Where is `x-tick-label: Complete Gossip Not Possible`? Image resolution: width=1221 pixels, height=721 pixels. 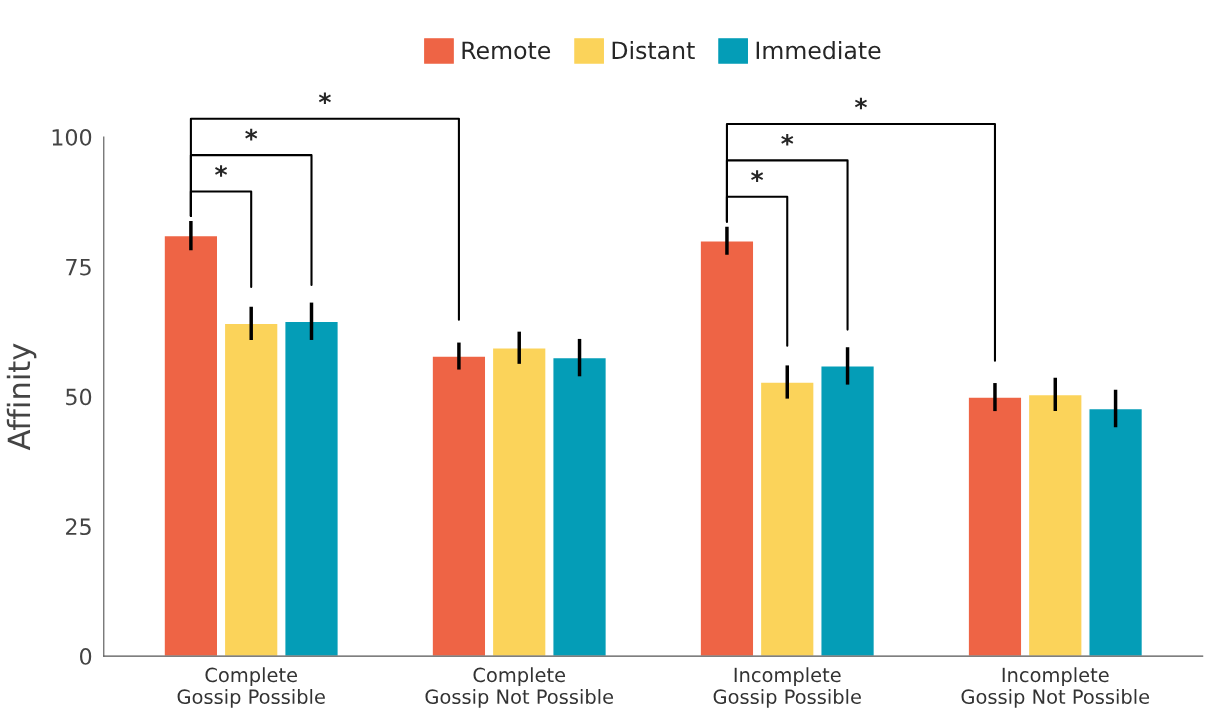
x-tick-label: Complete Gossip Not Possible is located at coordinates (519, 687).